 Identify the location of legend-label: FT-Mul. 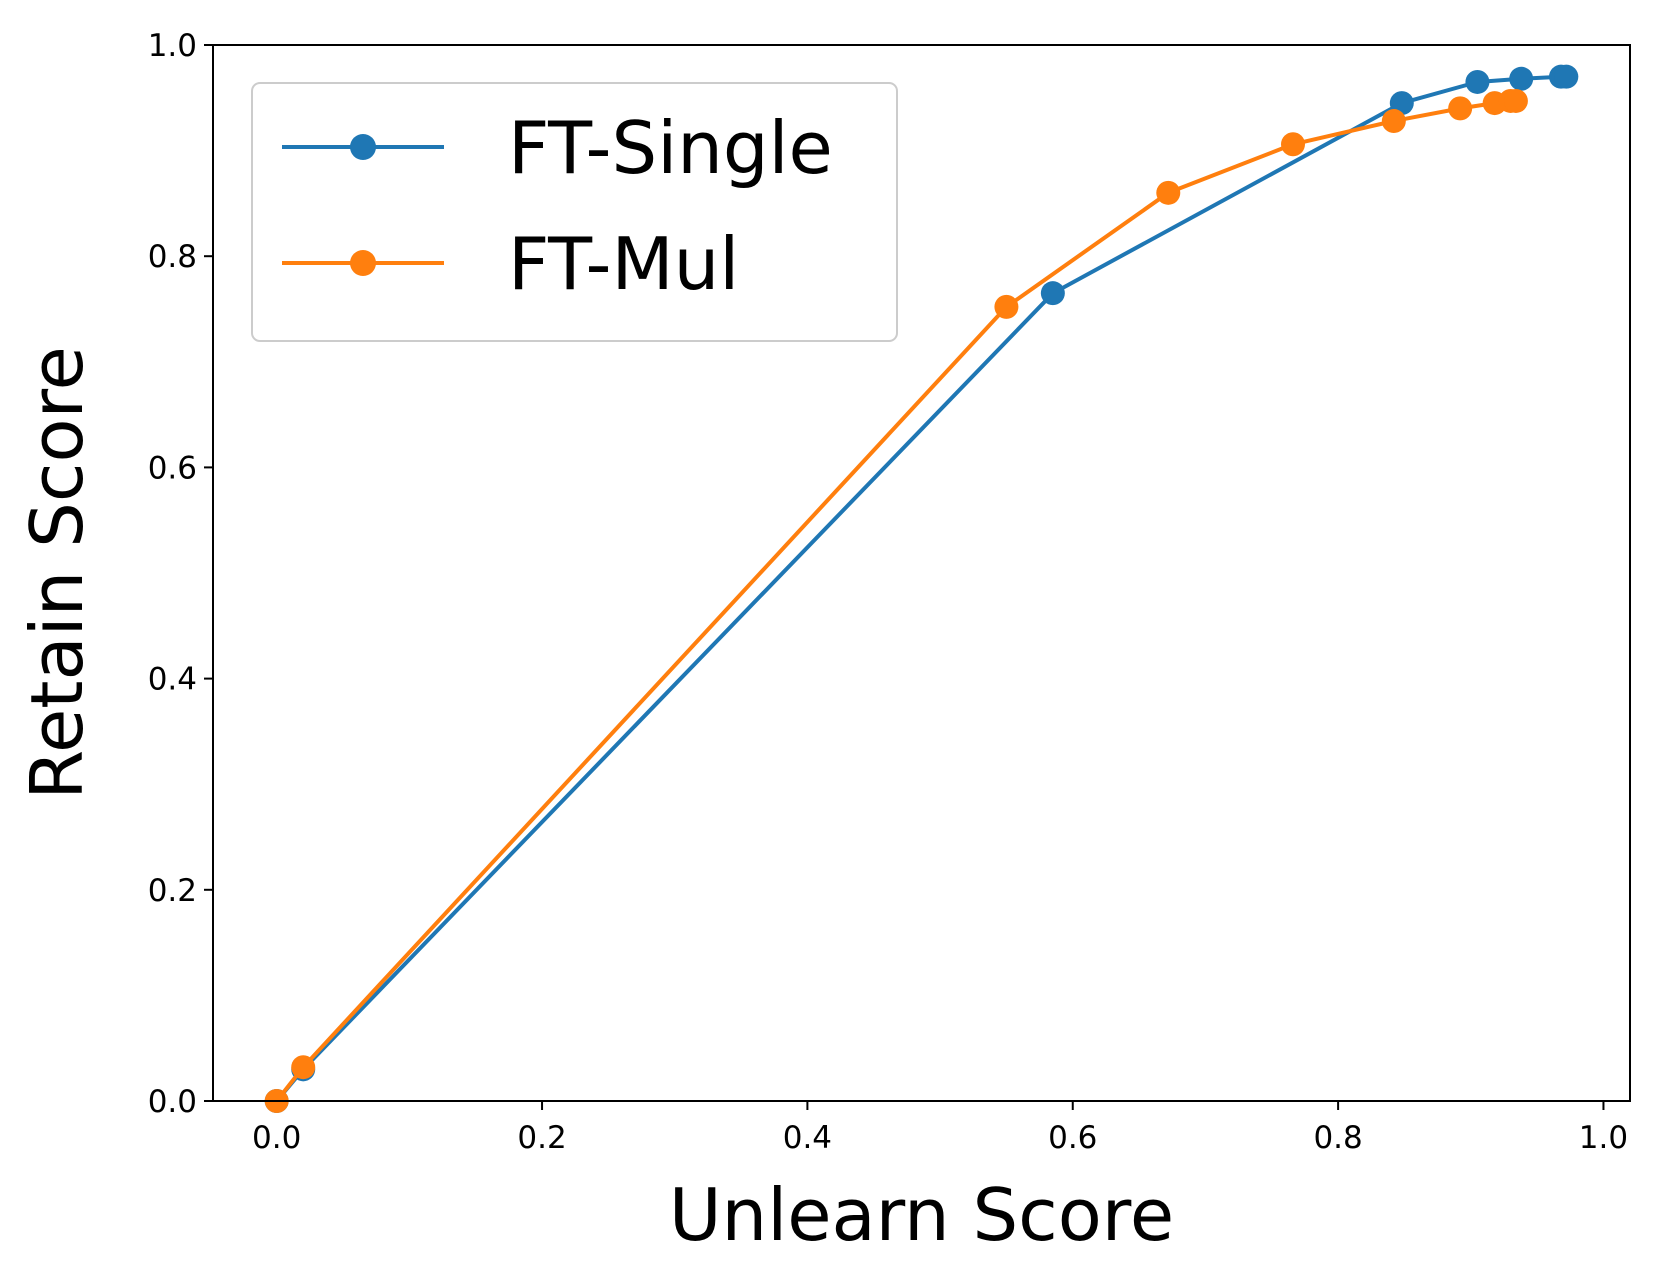
(623, 264).